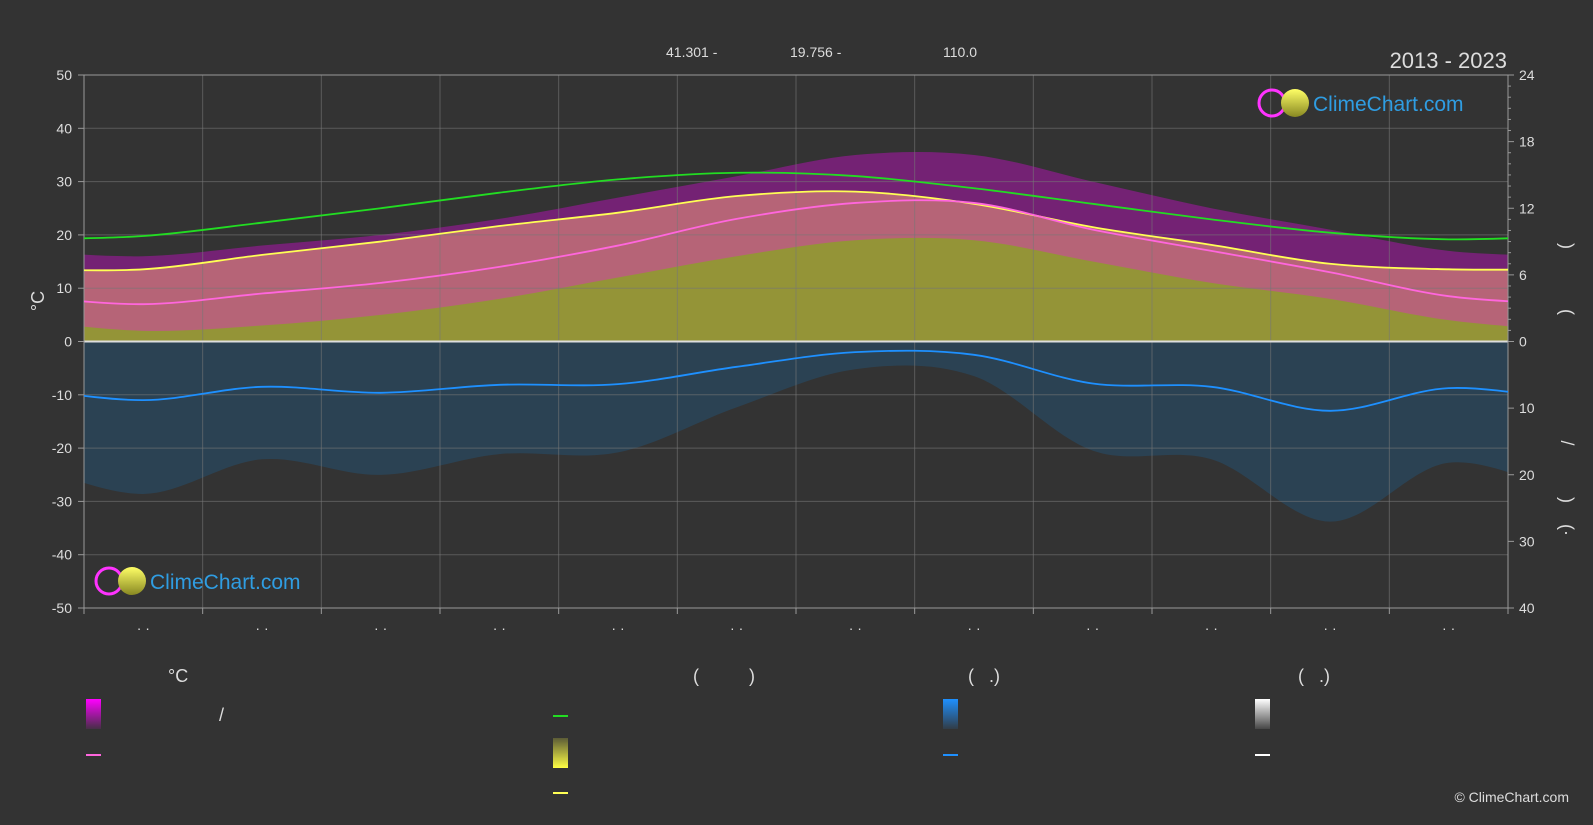 The image size is (1593, 825). I want to click on right-bottom-tick-label: 10, so click(1527, 408).